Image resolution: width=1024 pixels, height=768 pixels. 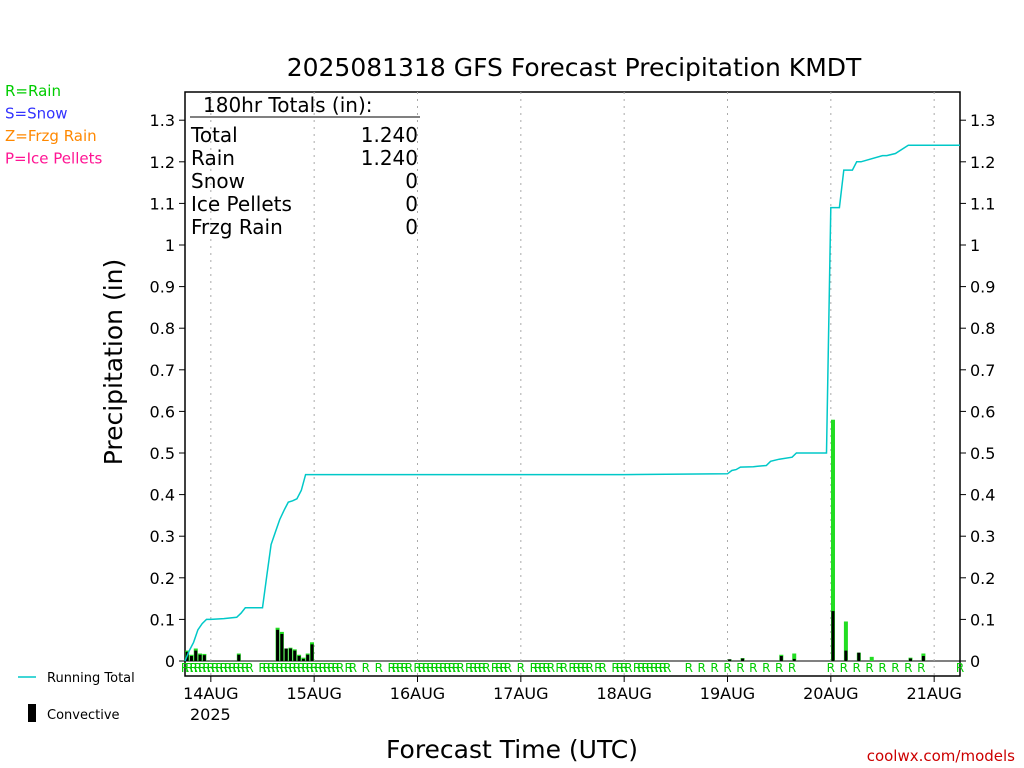 What do you see at coordinates (411, 204) in the screenshot?
I see `totals-row-value: 0` at bounding box center [411, 204].